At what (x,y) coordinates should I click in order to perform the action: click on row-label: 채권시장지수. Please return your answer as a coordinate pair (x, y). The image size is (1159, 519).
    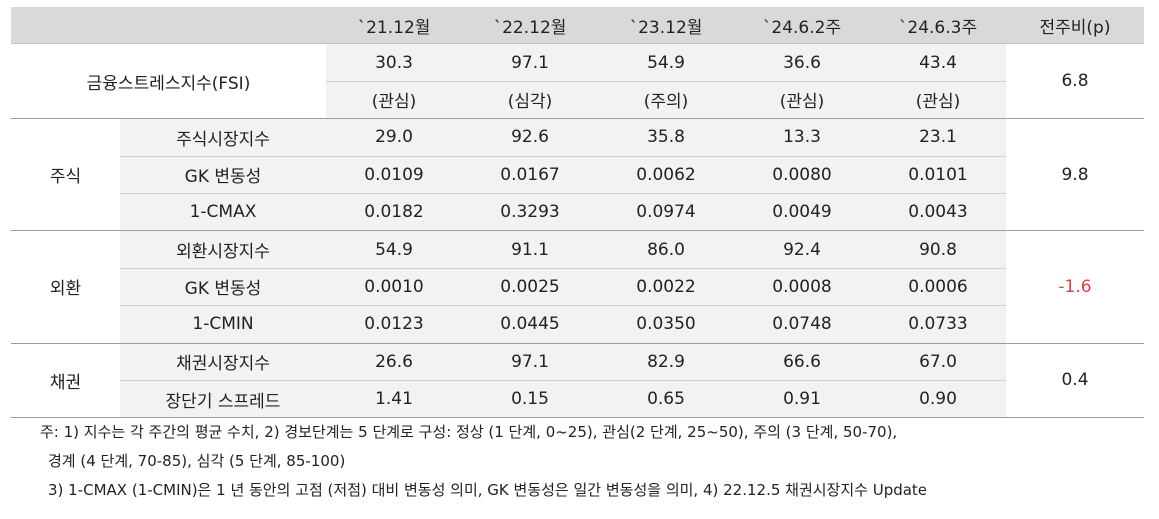
    Looking at the image, I should click on (223, 362).